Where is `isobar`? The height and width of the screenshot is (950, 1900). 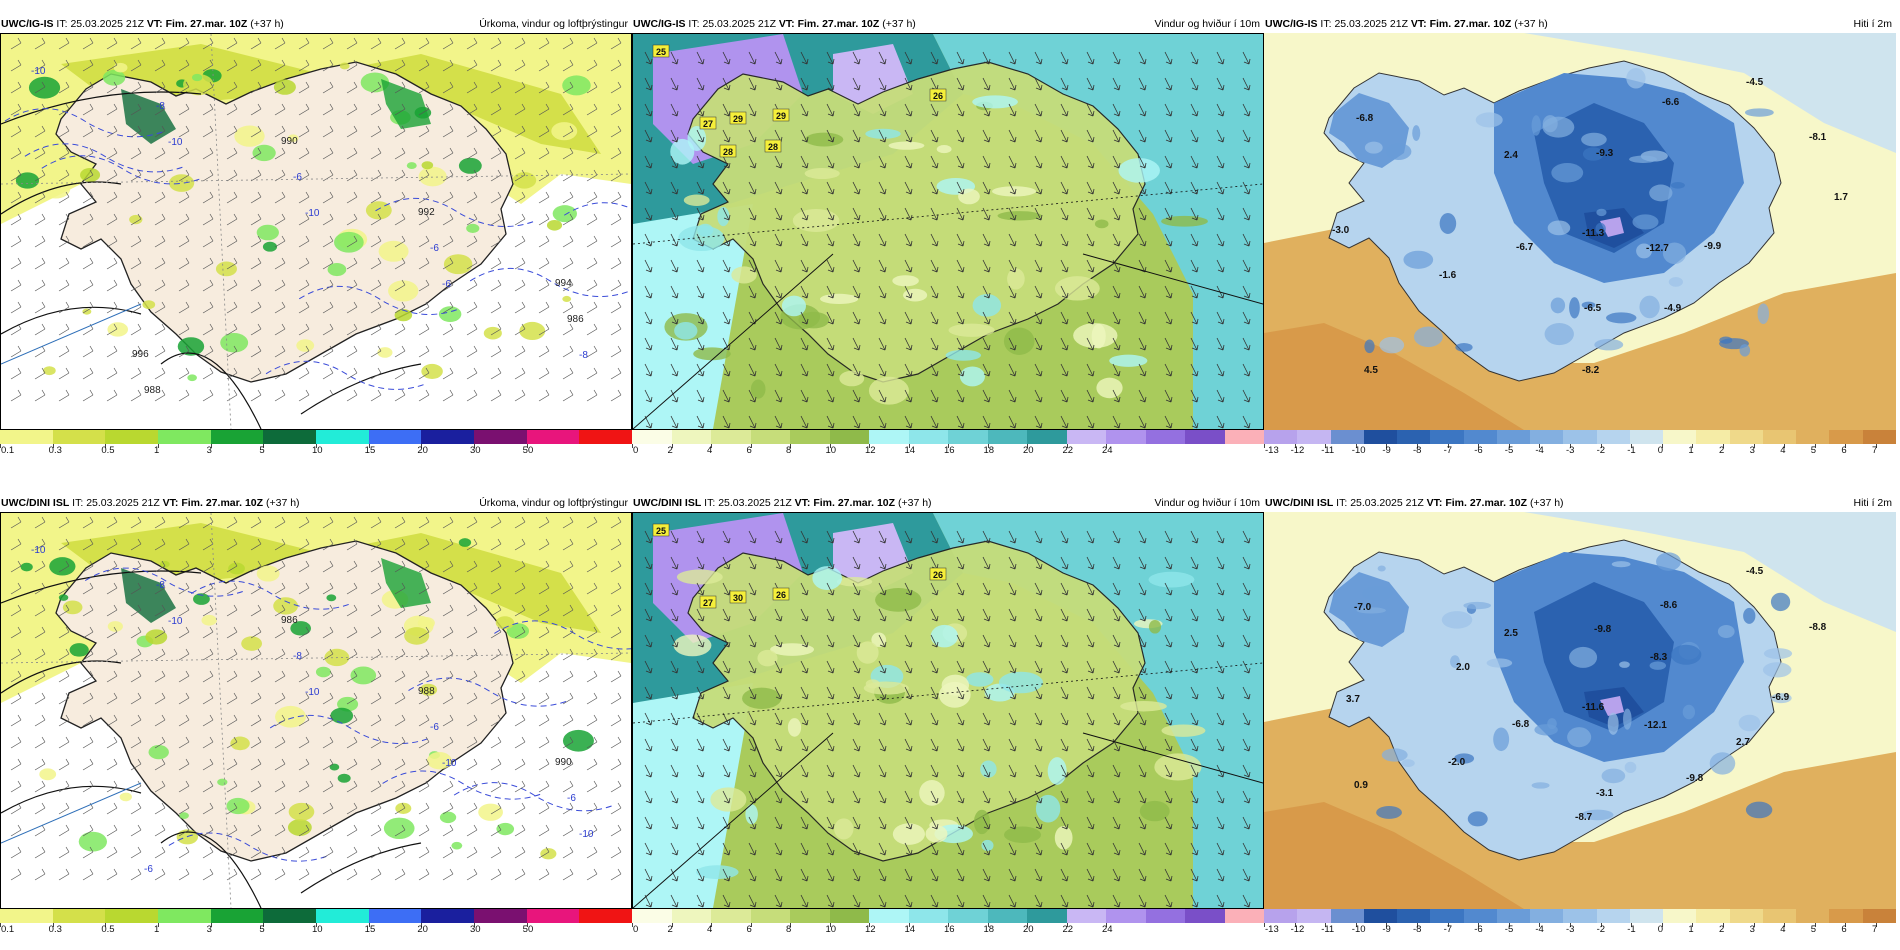
isobar is located at coordinates (361, 868).